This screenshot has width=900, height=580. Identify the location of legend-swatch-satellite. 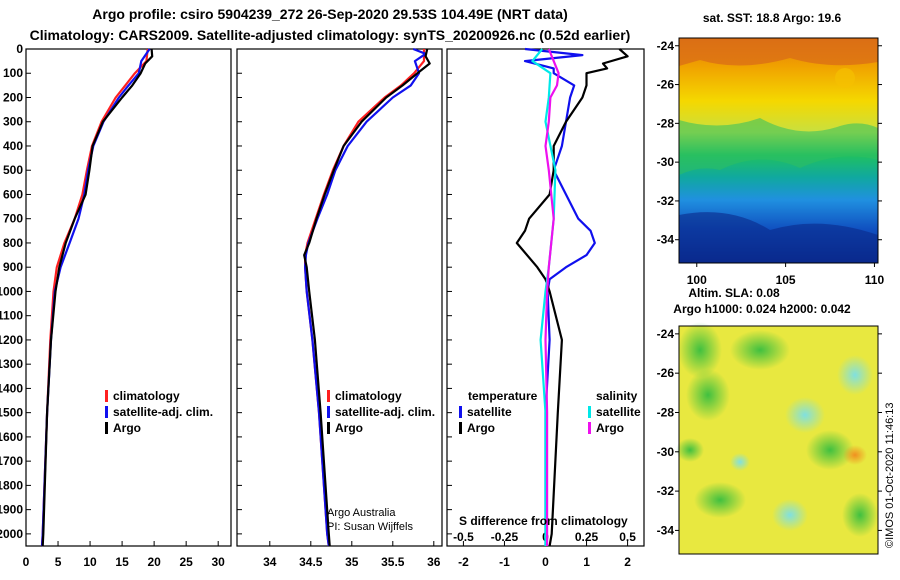
(328, 412).